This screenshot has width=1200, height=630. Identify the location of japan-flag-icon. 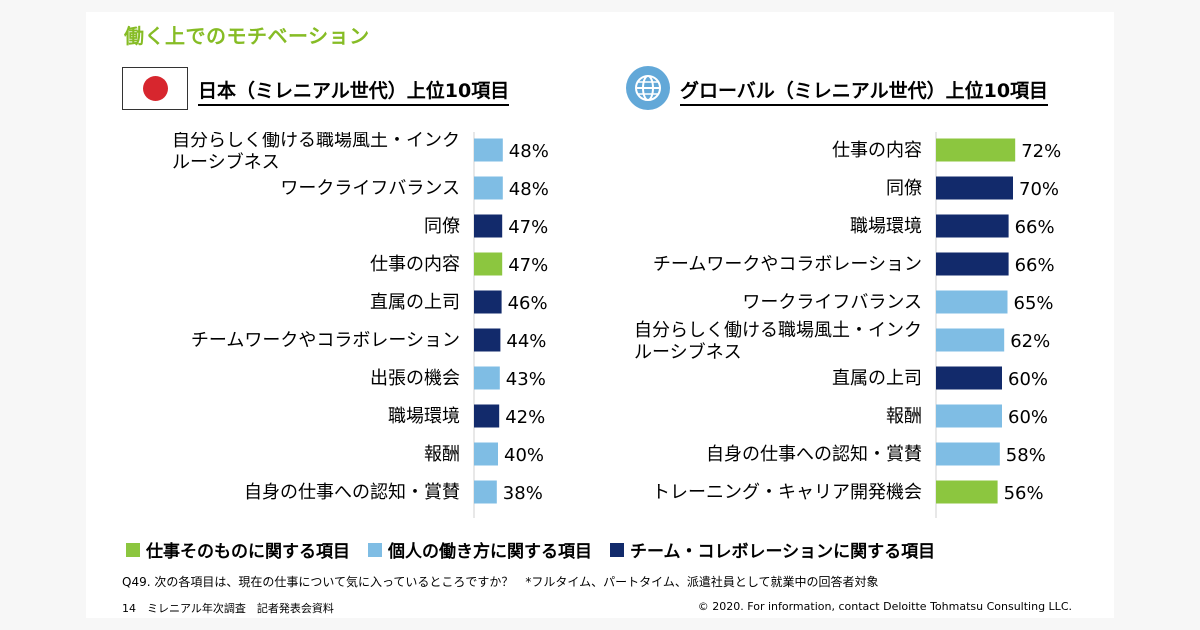
(155, 88).